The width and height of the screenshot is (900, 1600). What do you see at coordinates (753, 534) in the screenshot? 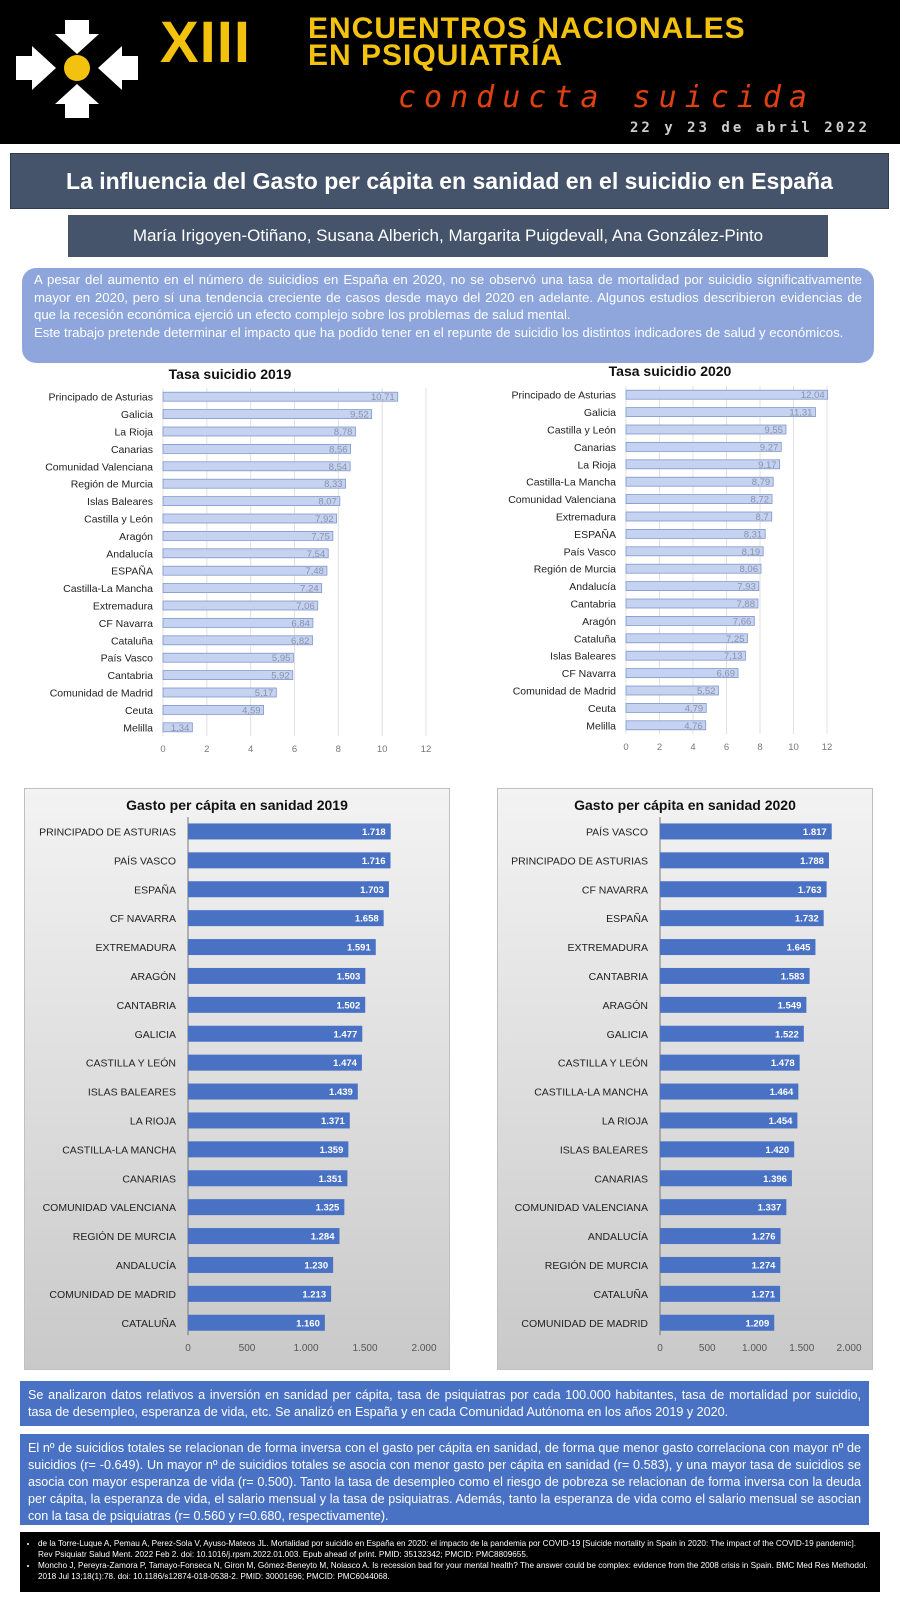
I see `data-label: 8,31` at bounding box center [753, 534].